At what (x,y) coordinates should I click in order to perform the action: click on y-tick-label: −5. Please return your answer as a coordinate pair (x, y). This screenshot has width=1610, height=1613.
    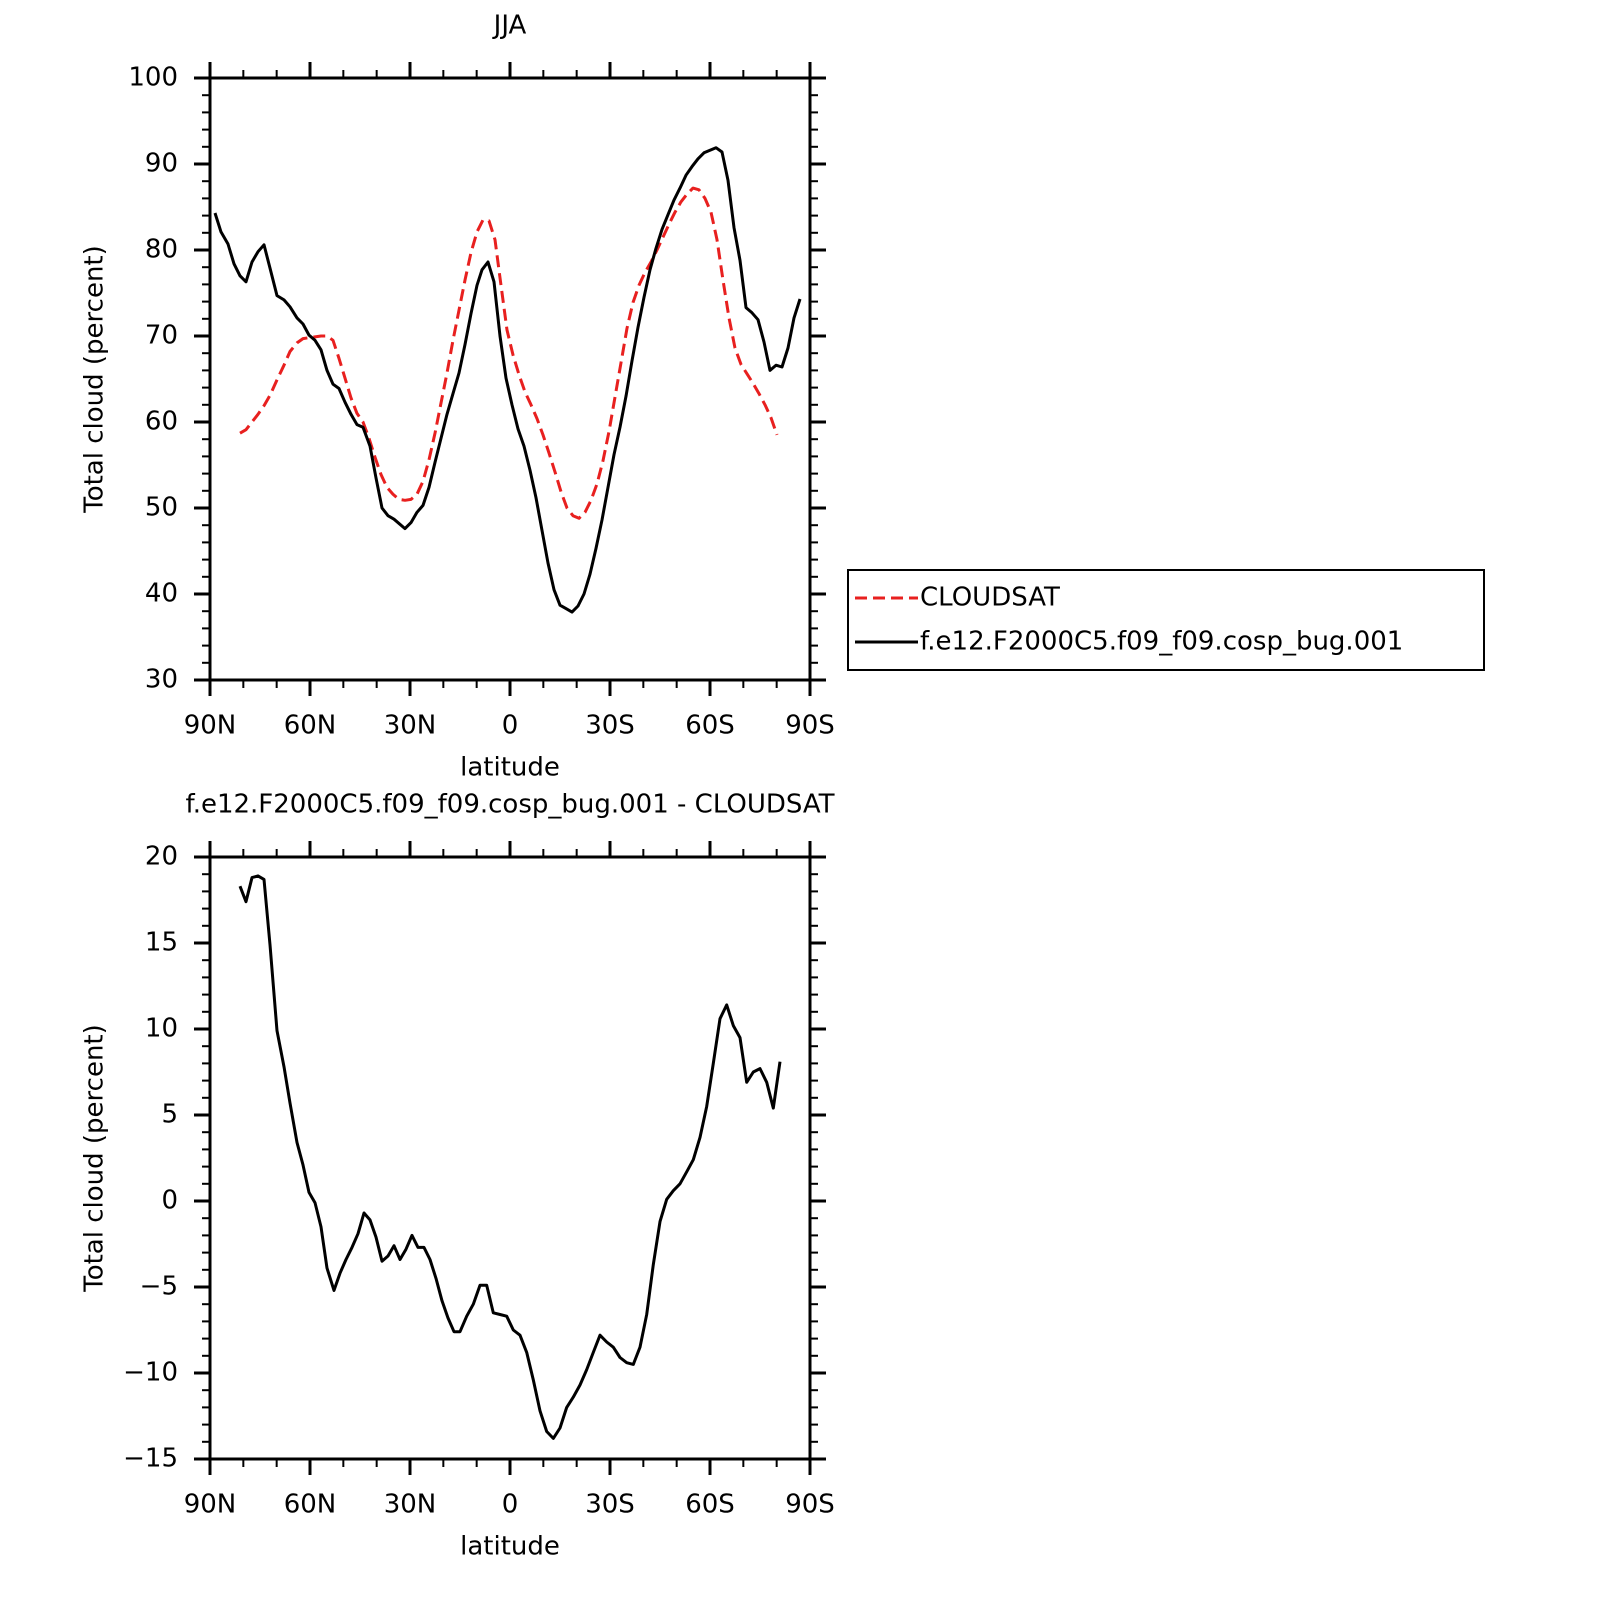
    Looking at the image, I should click on (159, 1287).